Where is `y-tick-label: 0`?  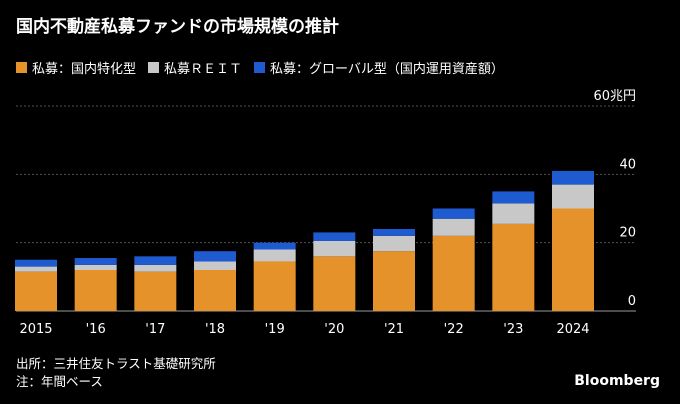
y-tick-label: 0 is located at coordinates (632, 301).